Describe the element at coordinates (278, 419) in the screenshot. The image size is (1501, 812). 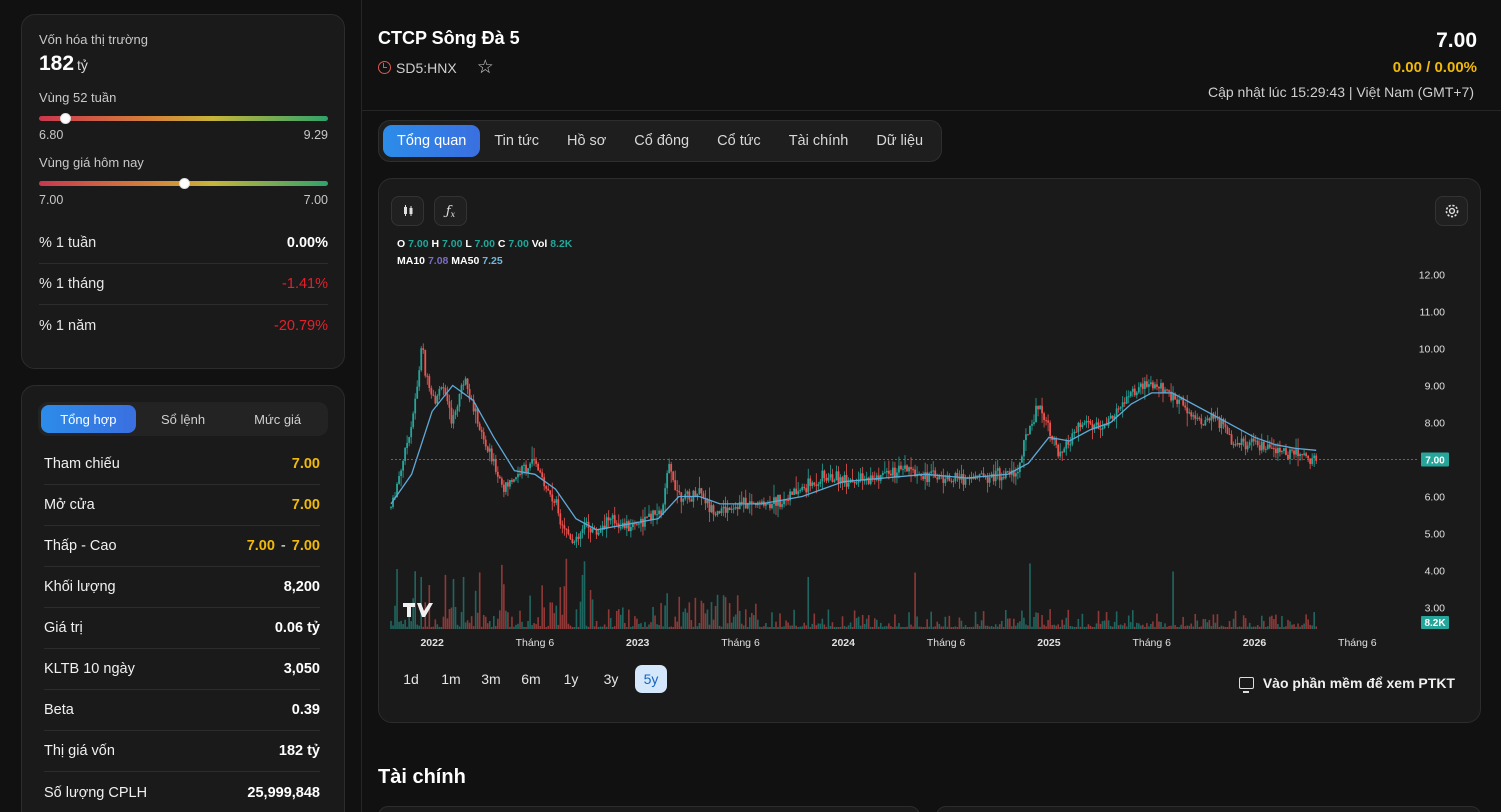
I see `quote-tab-price-levels: Mức giá` at that location.